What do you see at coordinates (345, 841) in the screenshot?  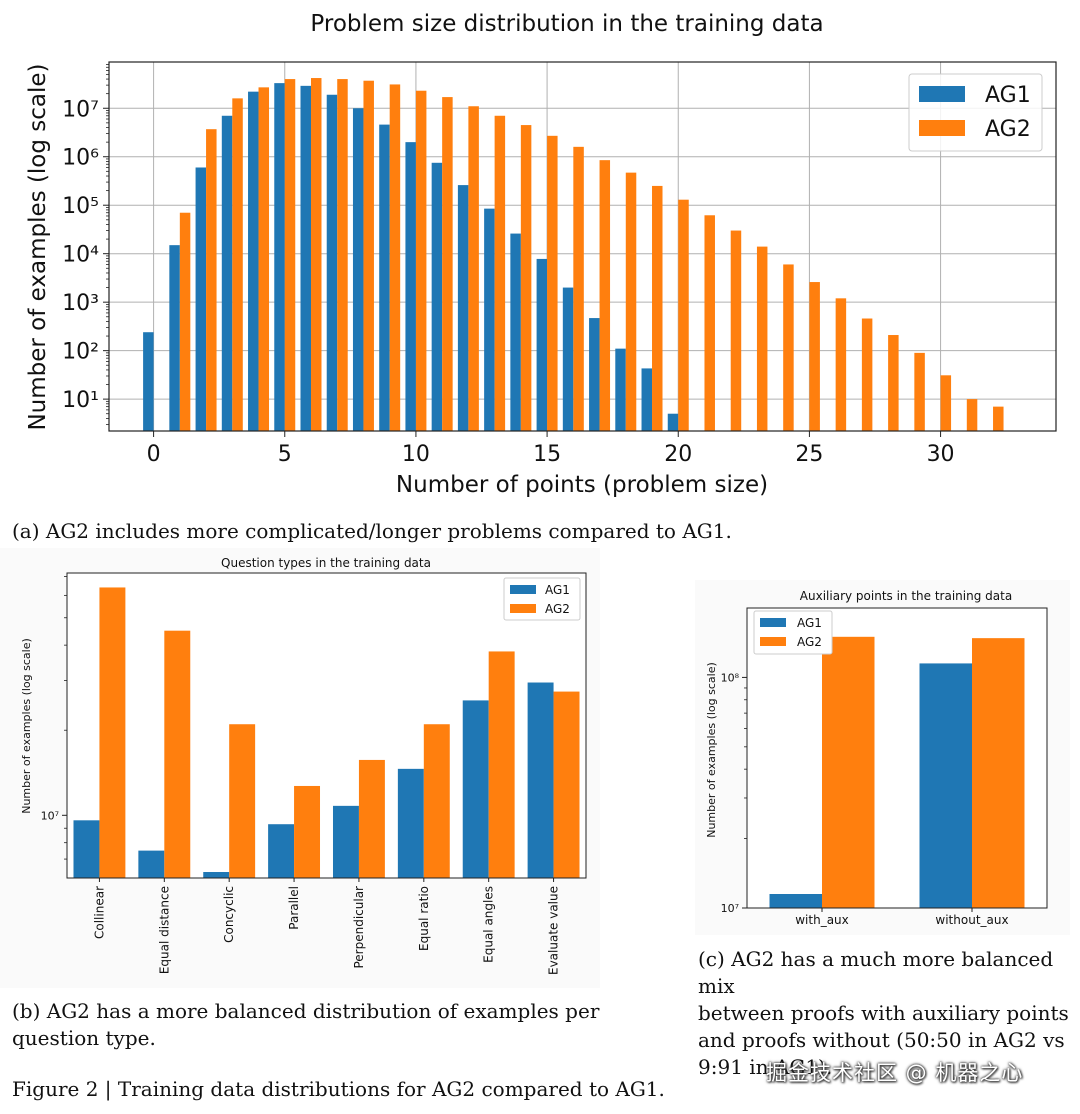 I see `bar-ag1-perpendicular` at bounding box center [345, 841].